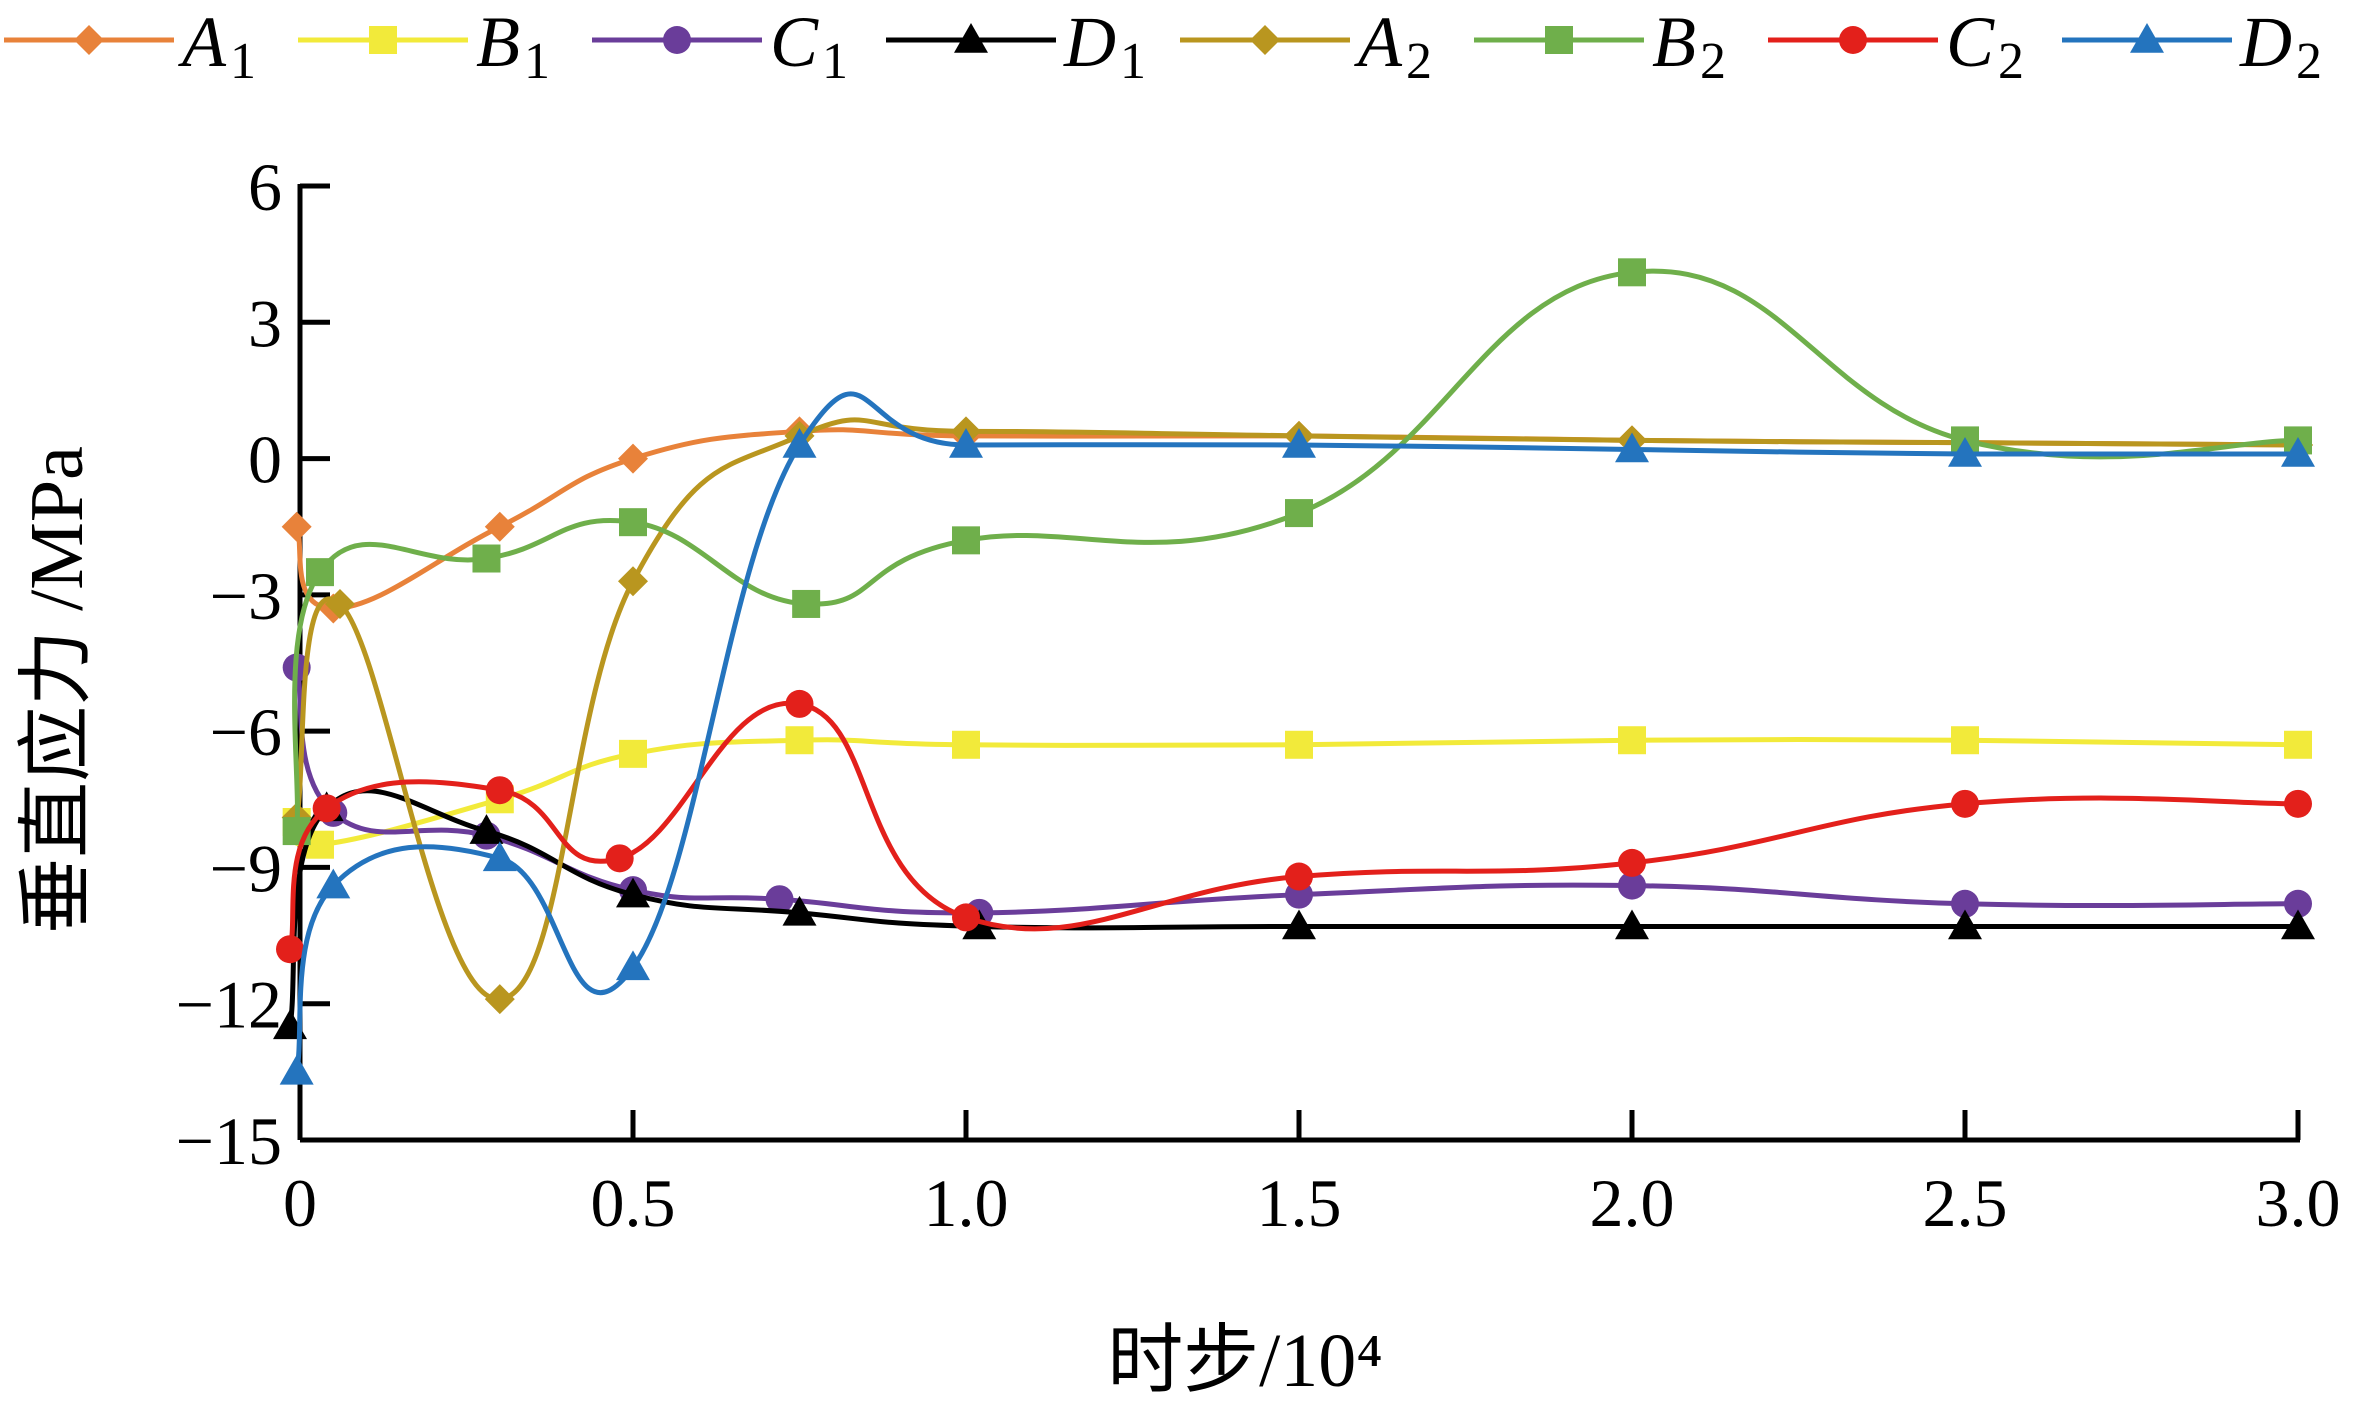  I want to click on legend-item-a2: A2, so click(1306, 46).